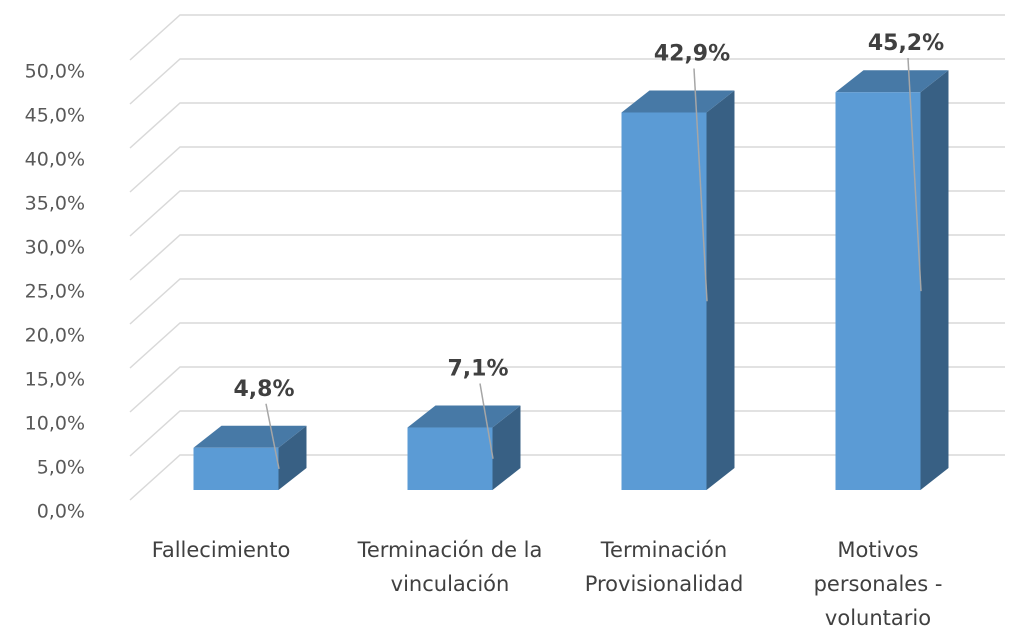 Image resolution: width=1026 pixels, height=635 pixels. What do you see at coordinates (55, 72) in the screenshot?
I see `y-tick-label: 50,0%` at bounding box center [55, 72].